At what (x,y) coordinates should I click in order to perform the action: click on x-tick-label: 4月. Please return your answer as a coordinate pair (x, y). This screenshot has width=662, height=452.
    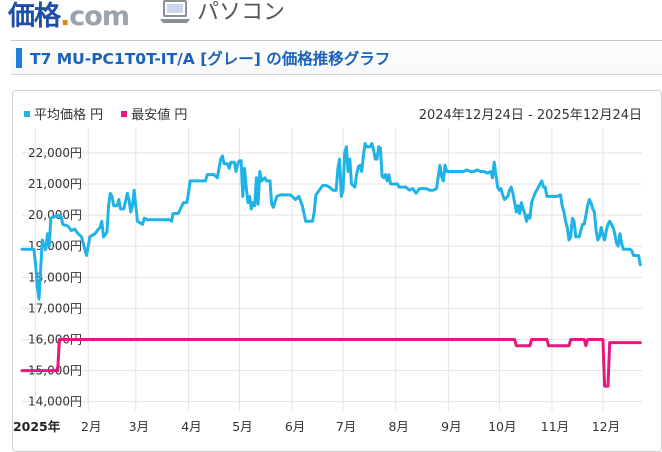
    Looking at the image, I should click on (191, 426).